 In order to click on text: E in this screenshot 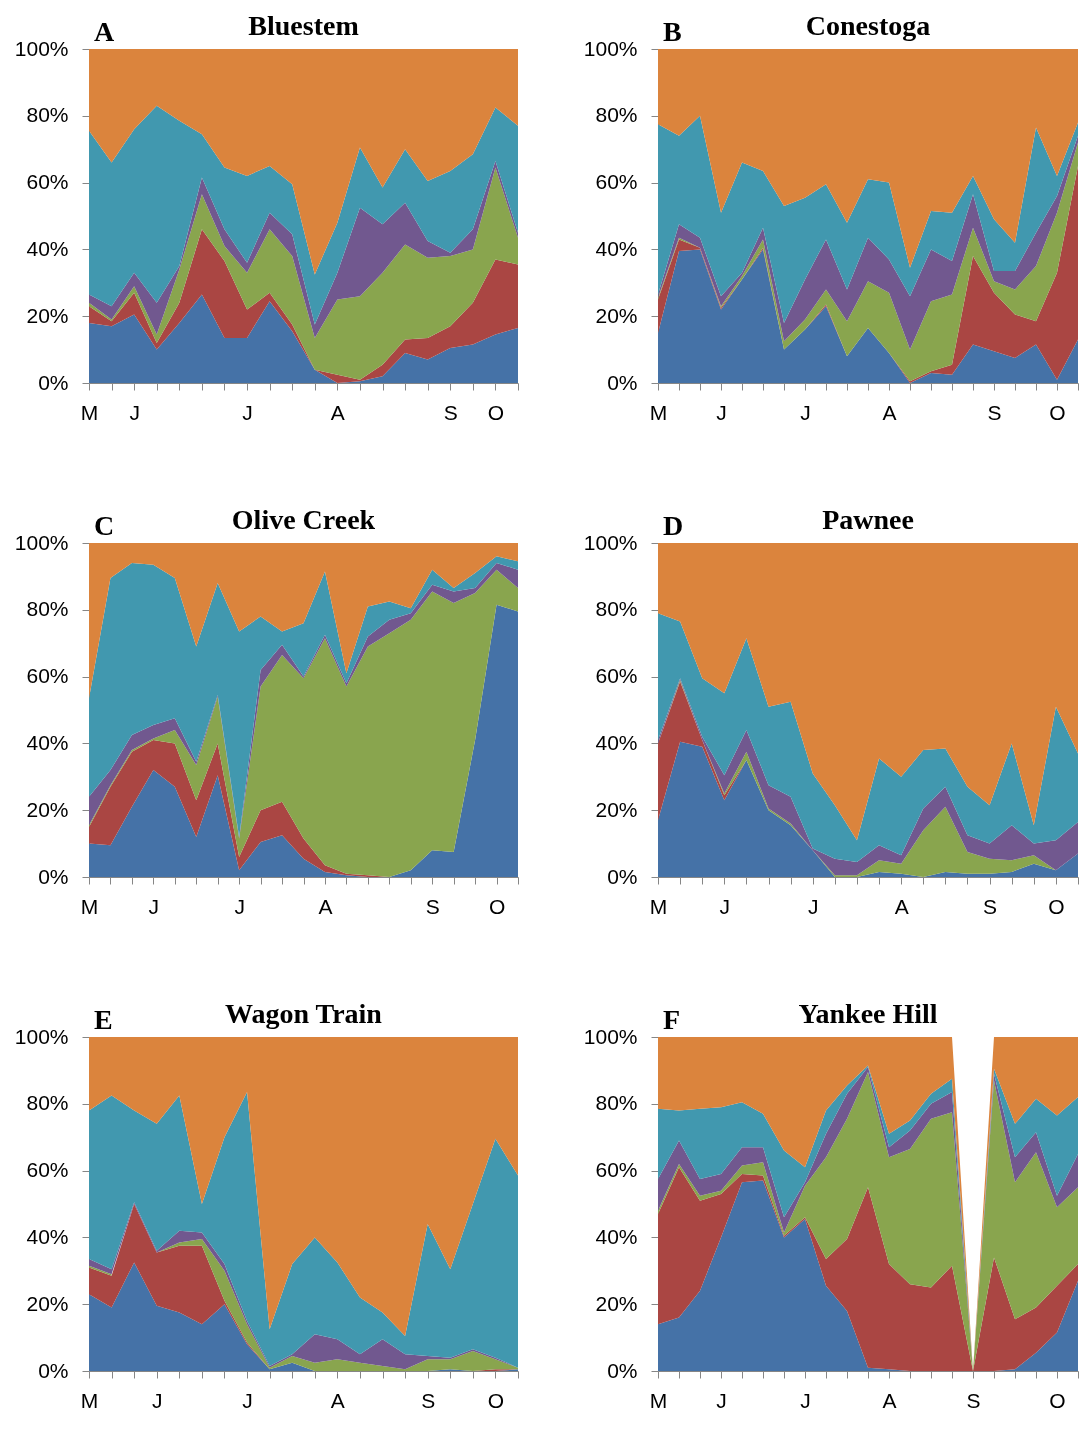, I will do `click(103, 1019)`.